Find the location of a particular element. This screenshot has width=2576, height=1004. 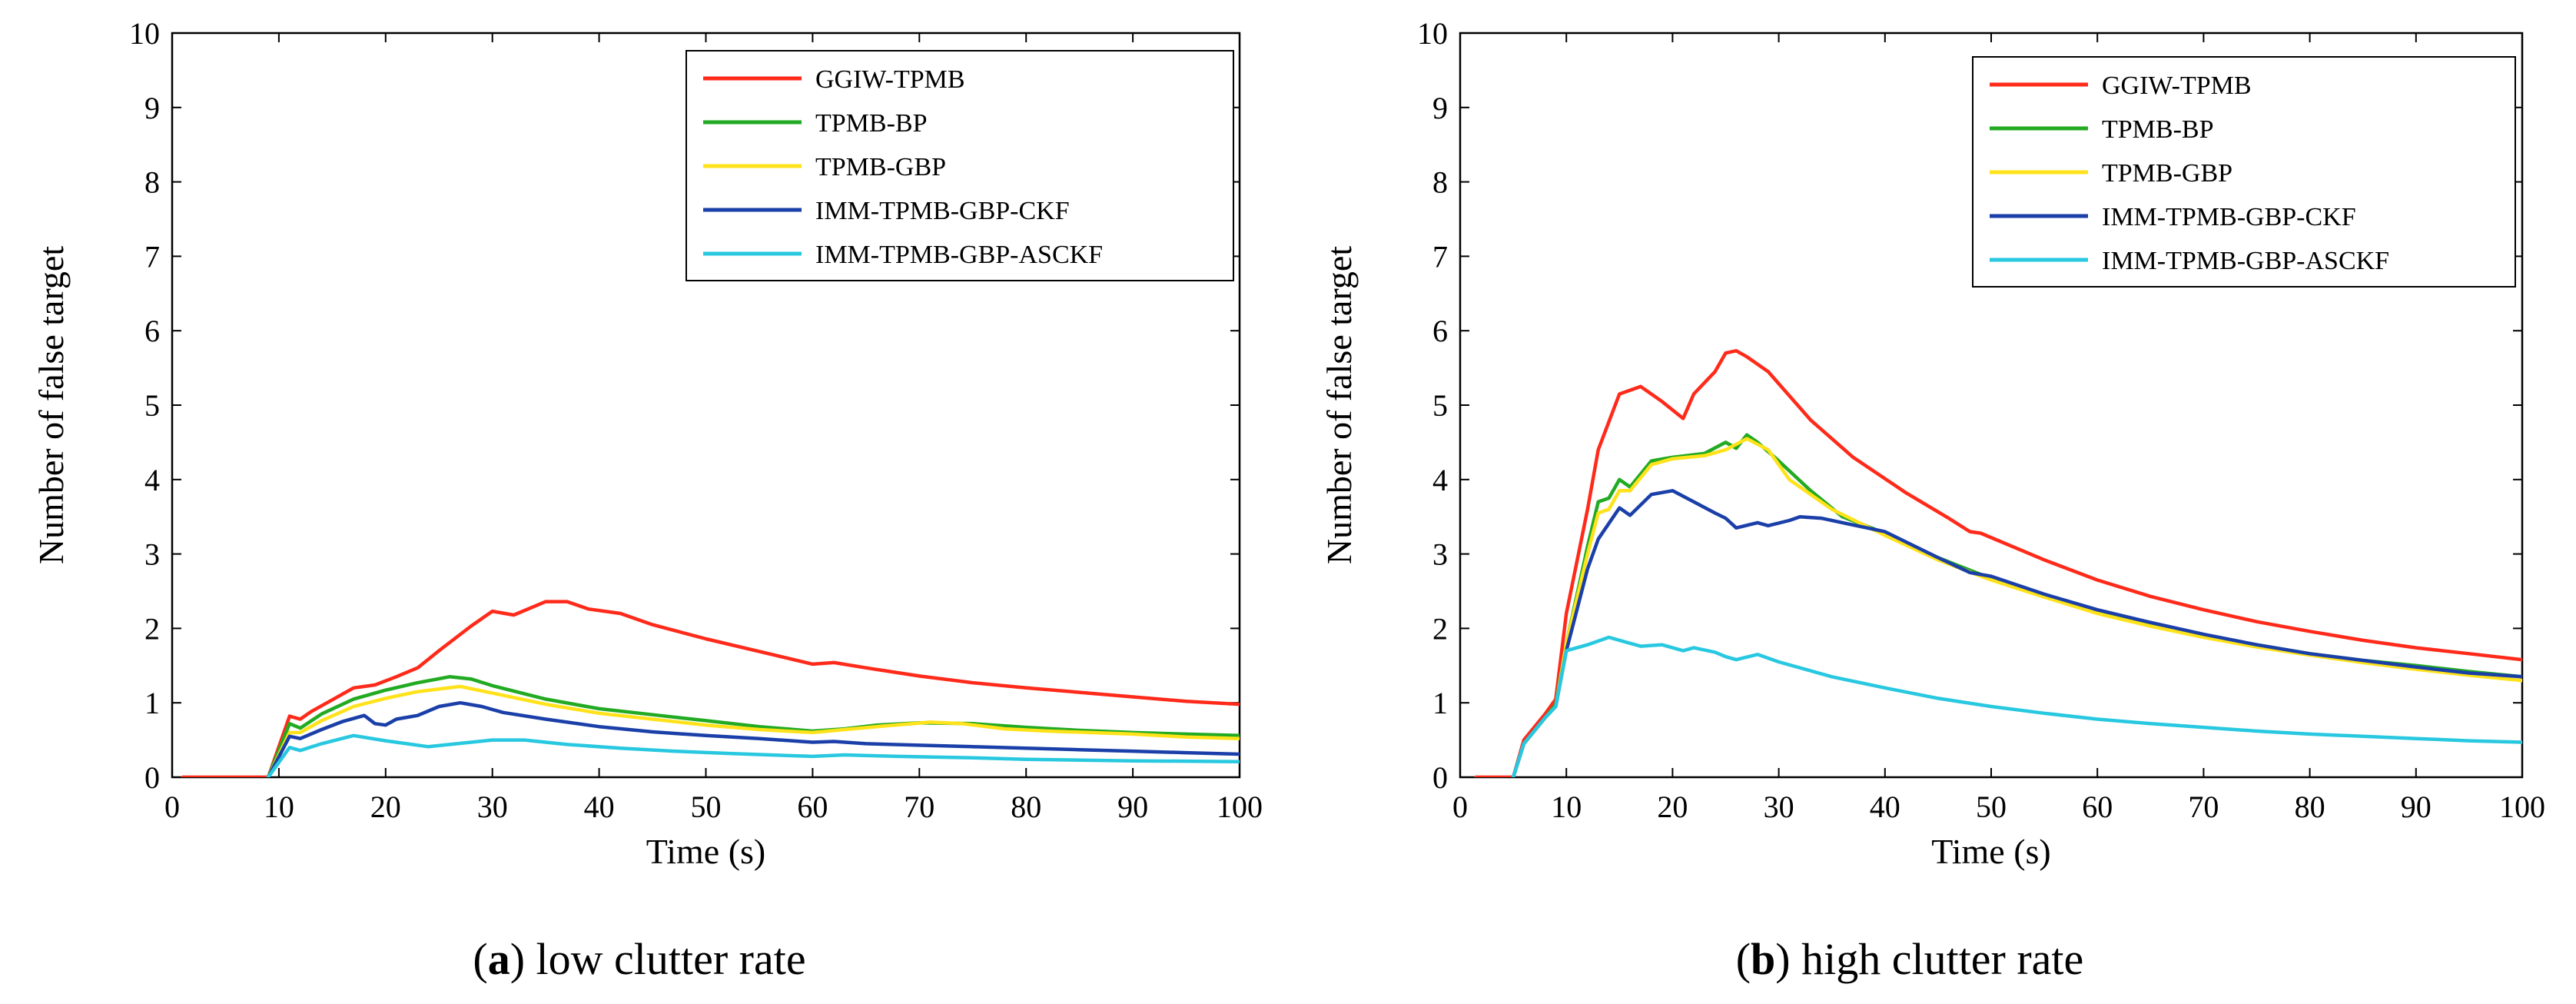

caption-a-open: ( is located at coordinates (480, 959).